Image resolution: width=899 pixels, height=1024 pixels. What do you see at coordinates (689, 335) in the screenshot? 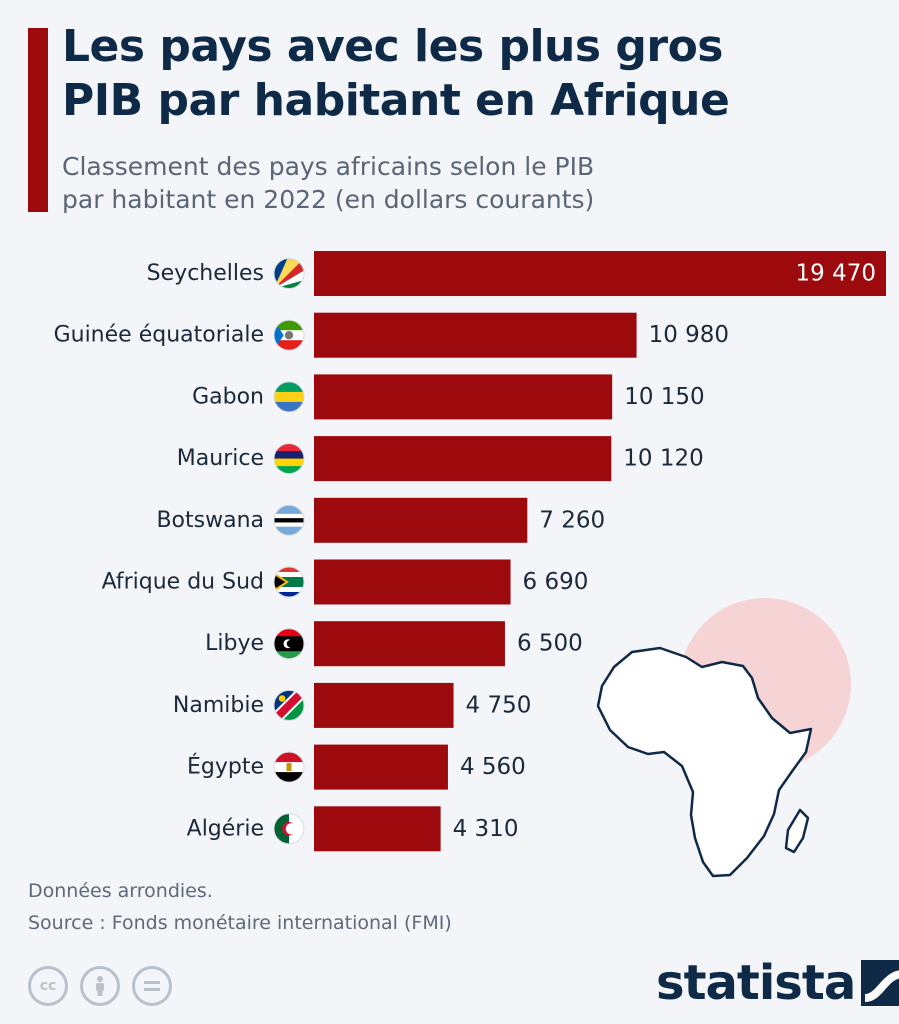
I see `value-label: 10 980` at bounding box center [689, 335].